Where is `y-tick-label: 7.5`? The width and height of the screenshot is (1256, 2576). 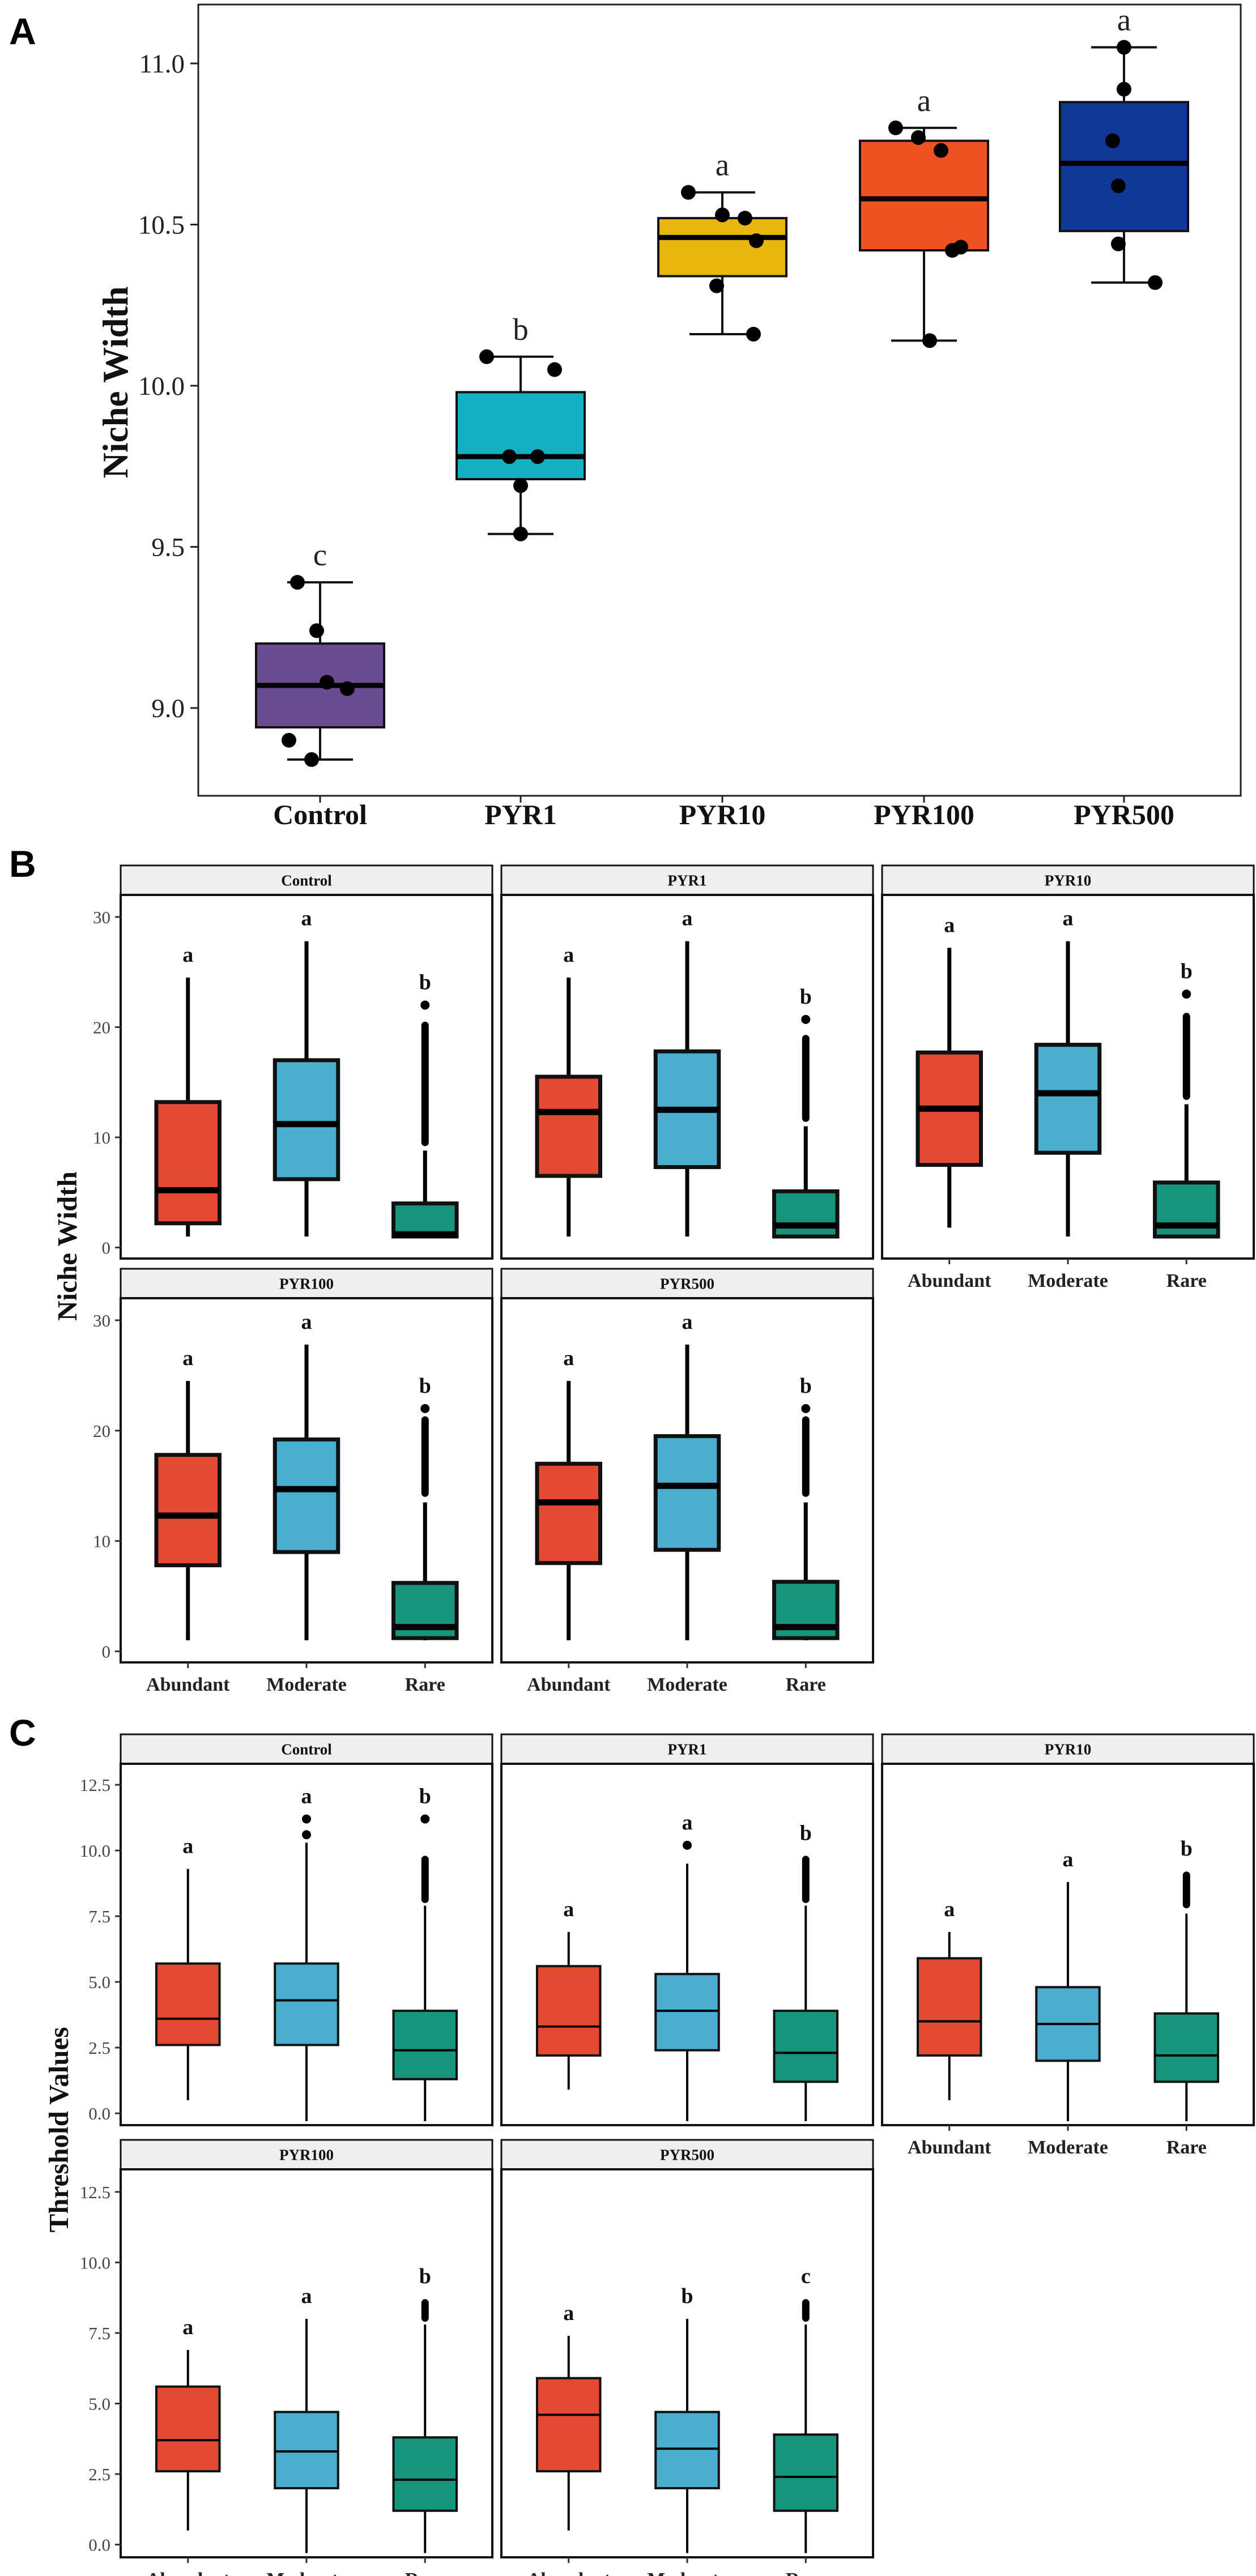 y-tick-label: 7.5 is located at coordinates (99, 1916).